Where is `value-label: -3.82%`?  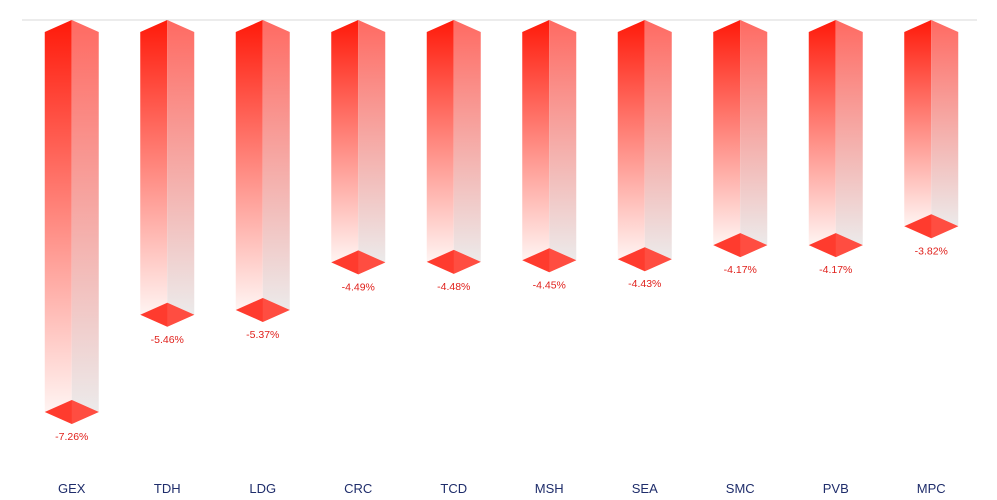 value-label: -3.82% is located at coordinates (931, 251).